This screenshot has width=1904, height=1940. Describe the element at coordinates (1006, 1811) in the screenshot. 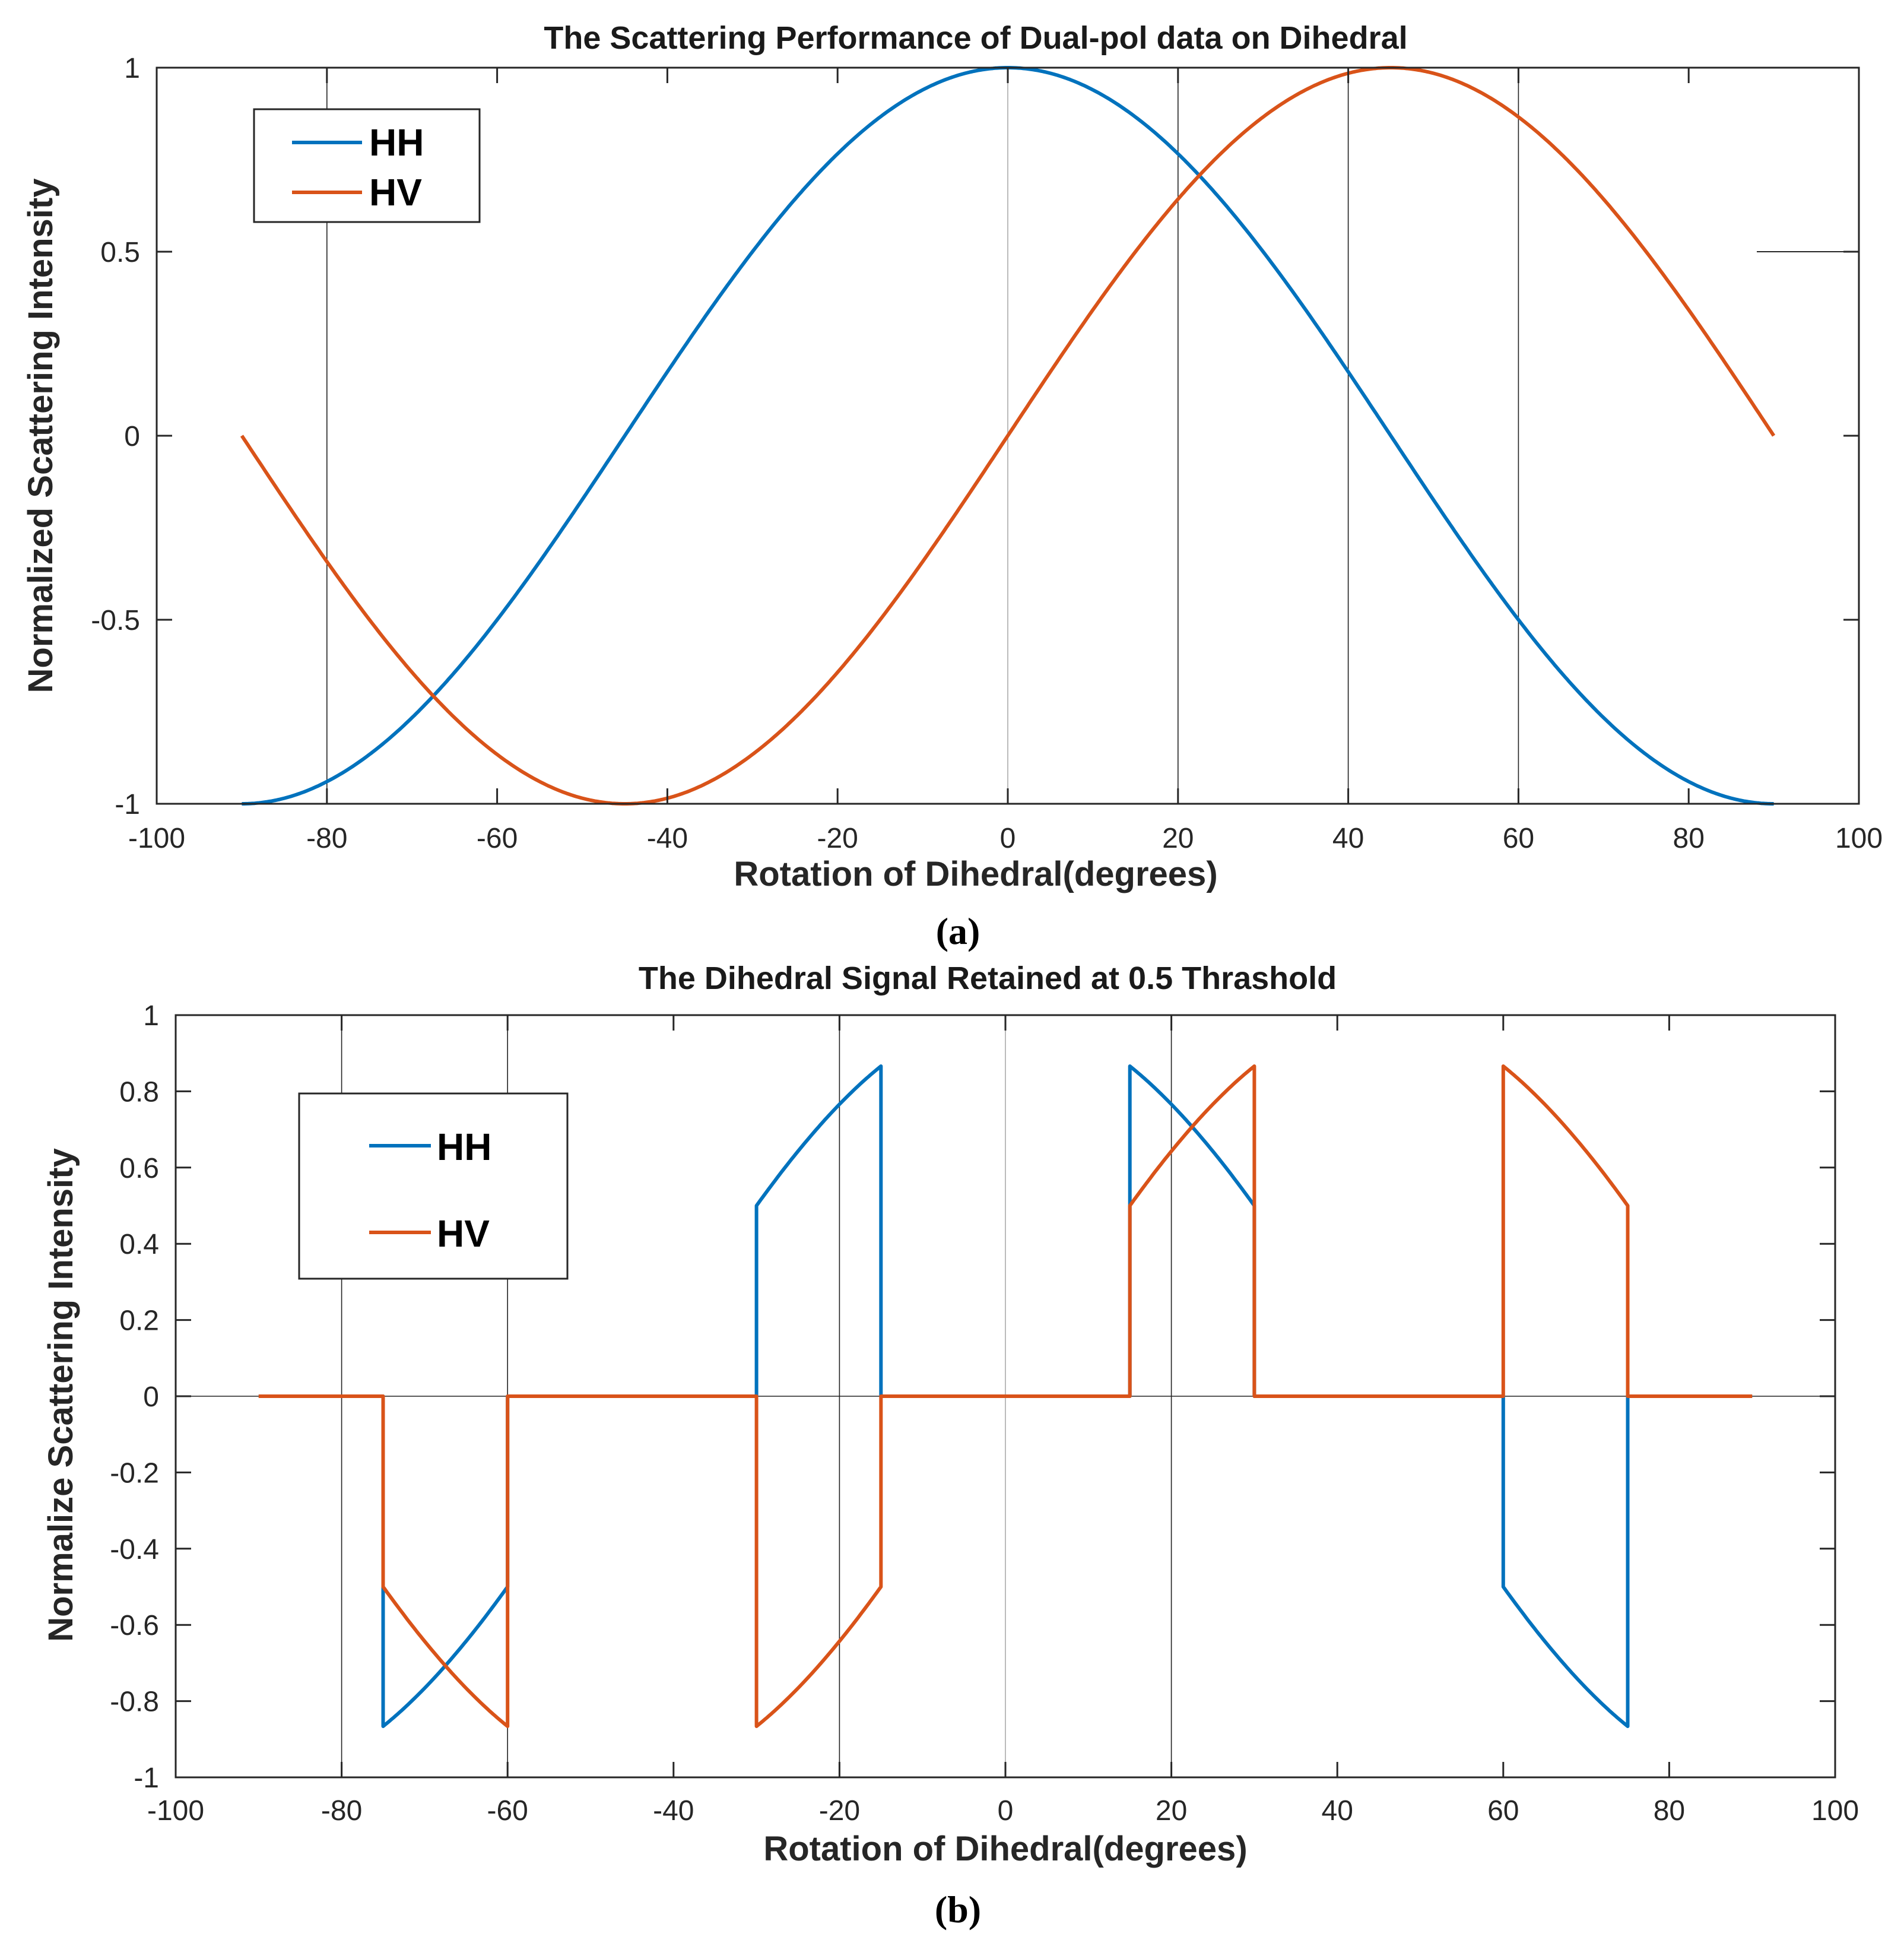

I see `chart-b-xtick-label: 0` at that location.